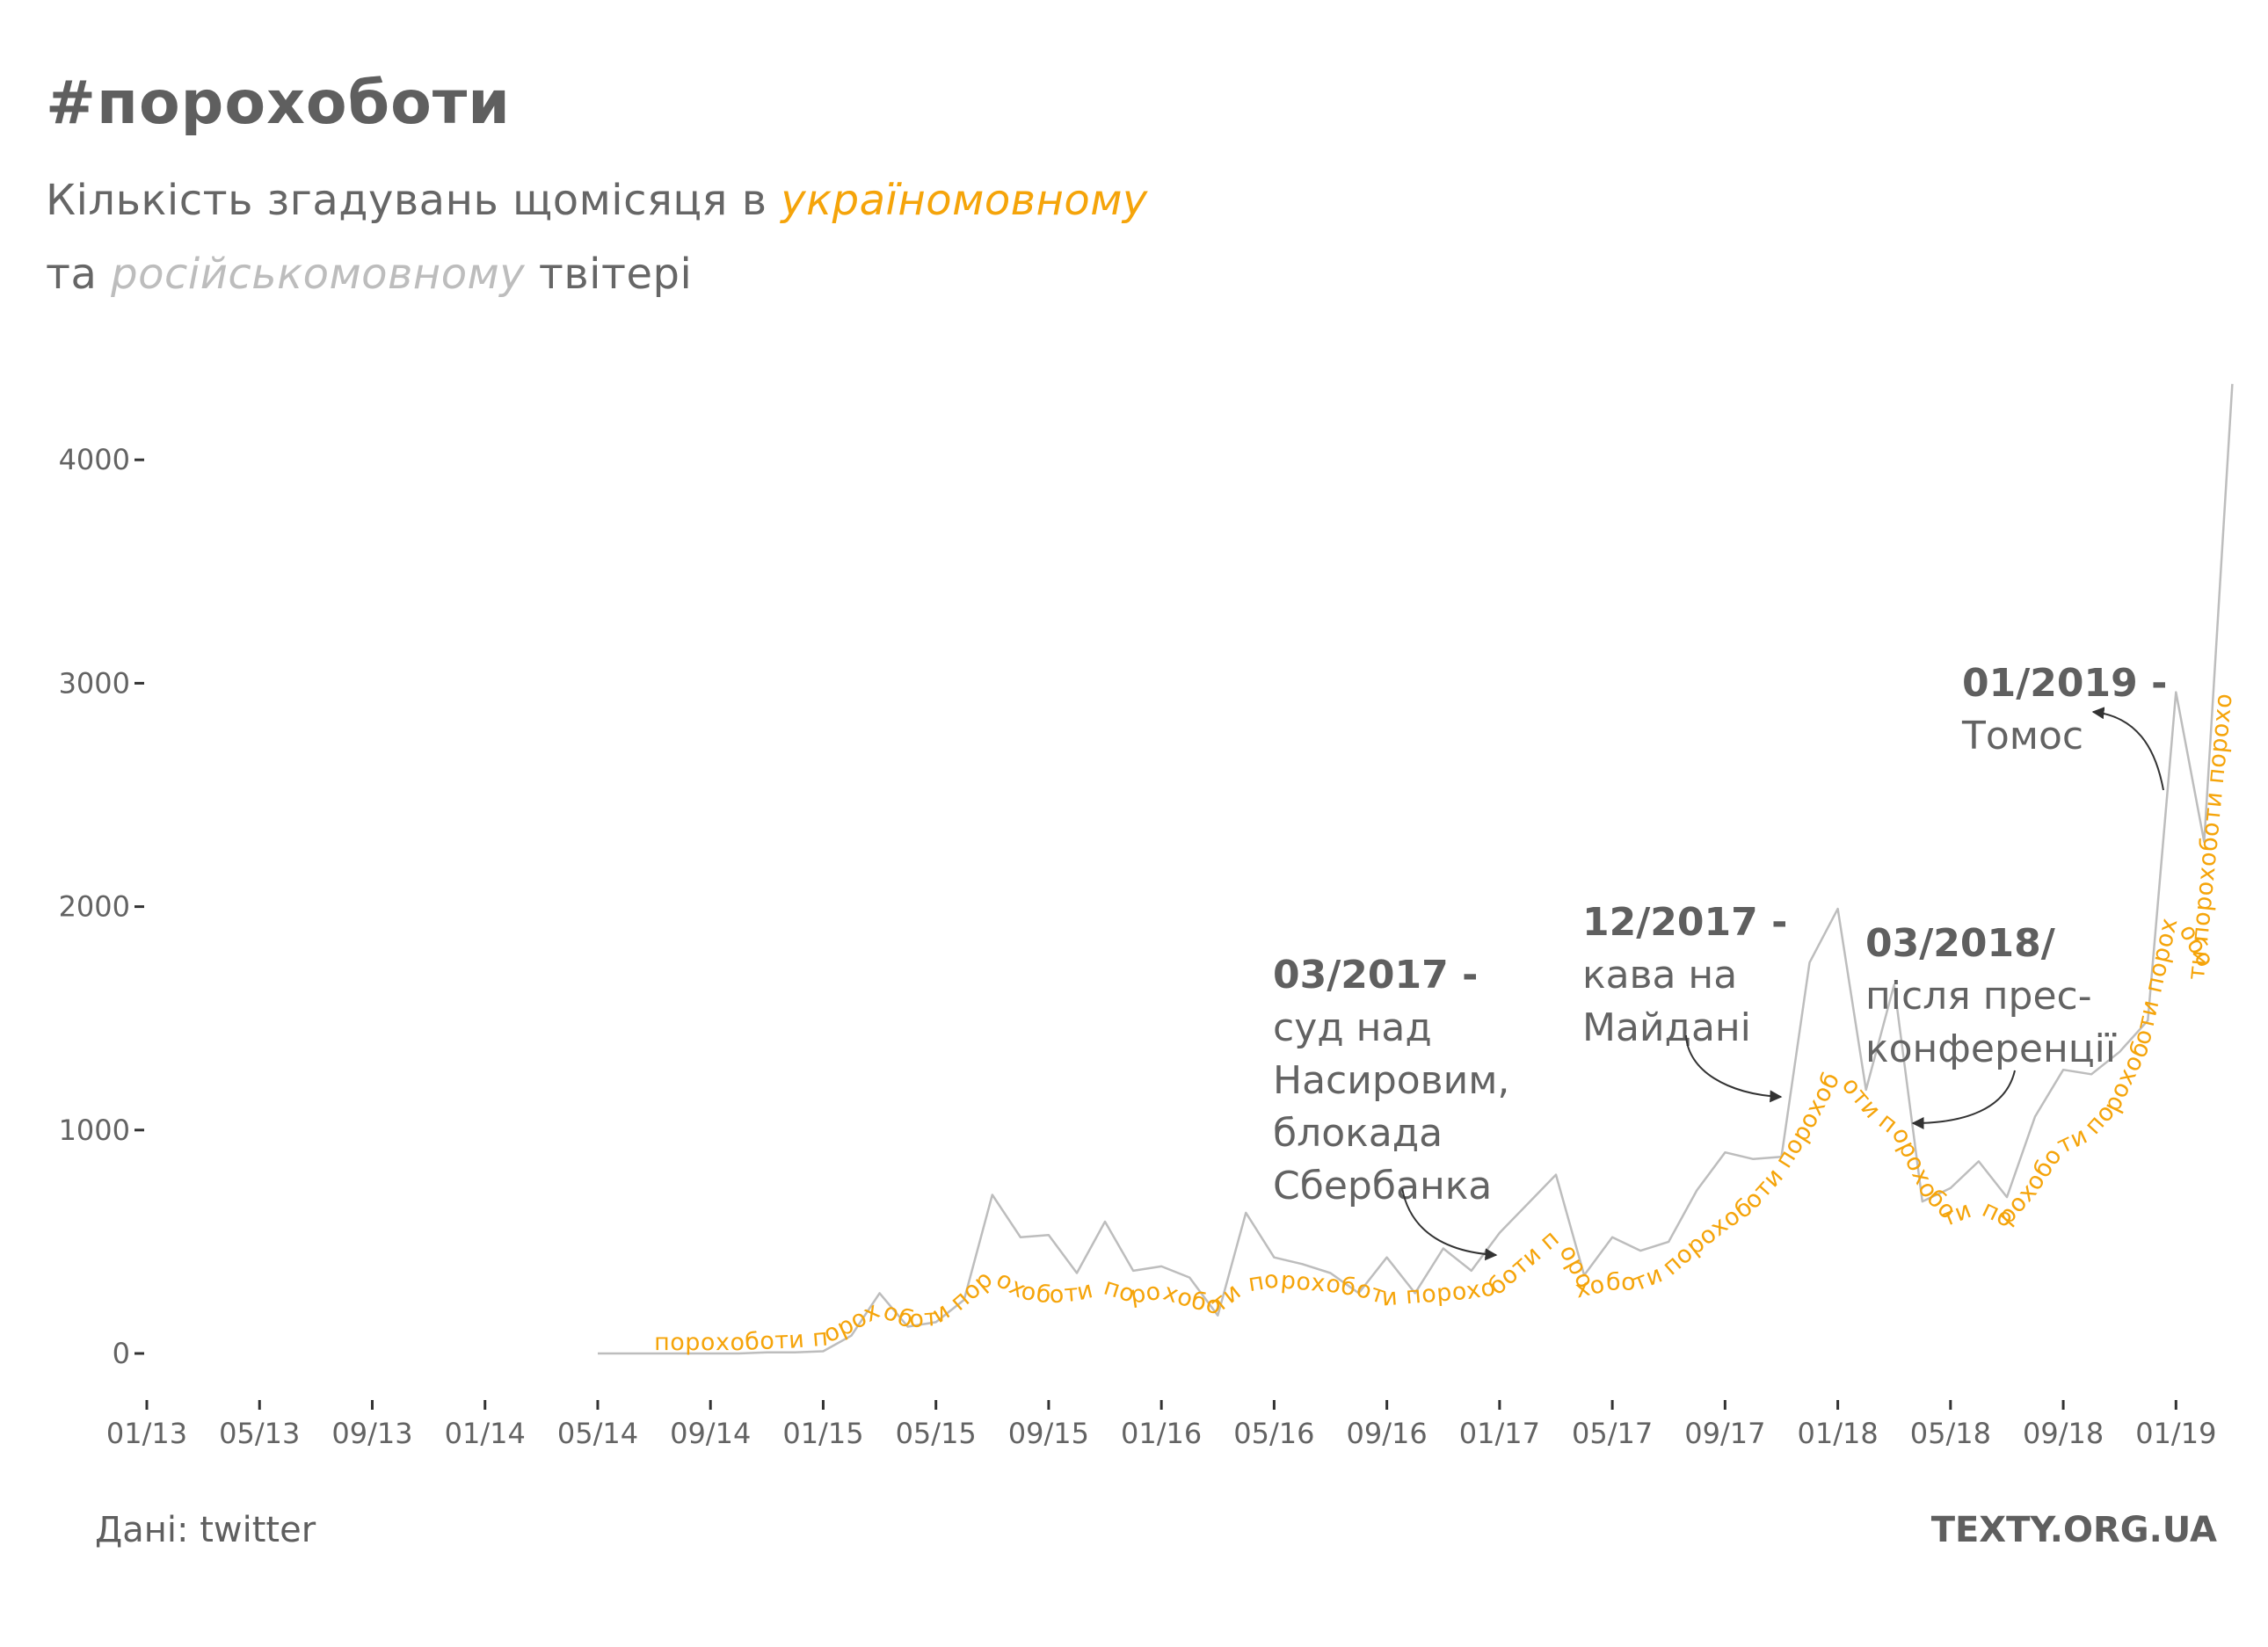 The width and height of the screenshot is (2268, 1647). What do you see at coordinates (95, 907) in the screenshot?
I see `y-tick-label: 2000` at bounding box center [95, 907].